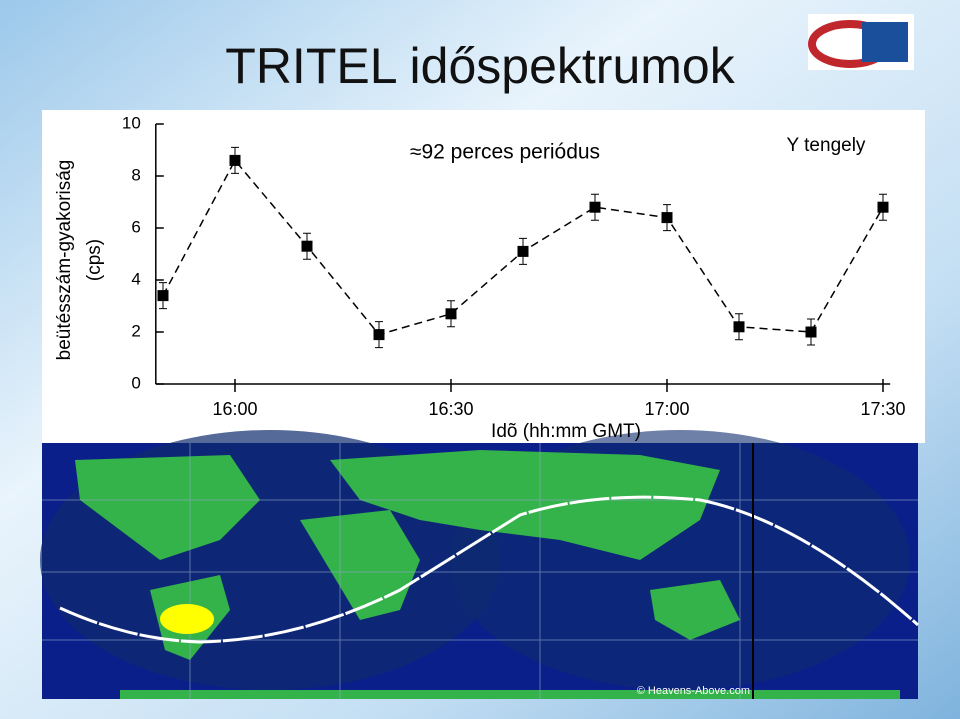 The width and height of the screenshot is (960, 719). I want to click on y-tick-label: 0, so click(135, 382).